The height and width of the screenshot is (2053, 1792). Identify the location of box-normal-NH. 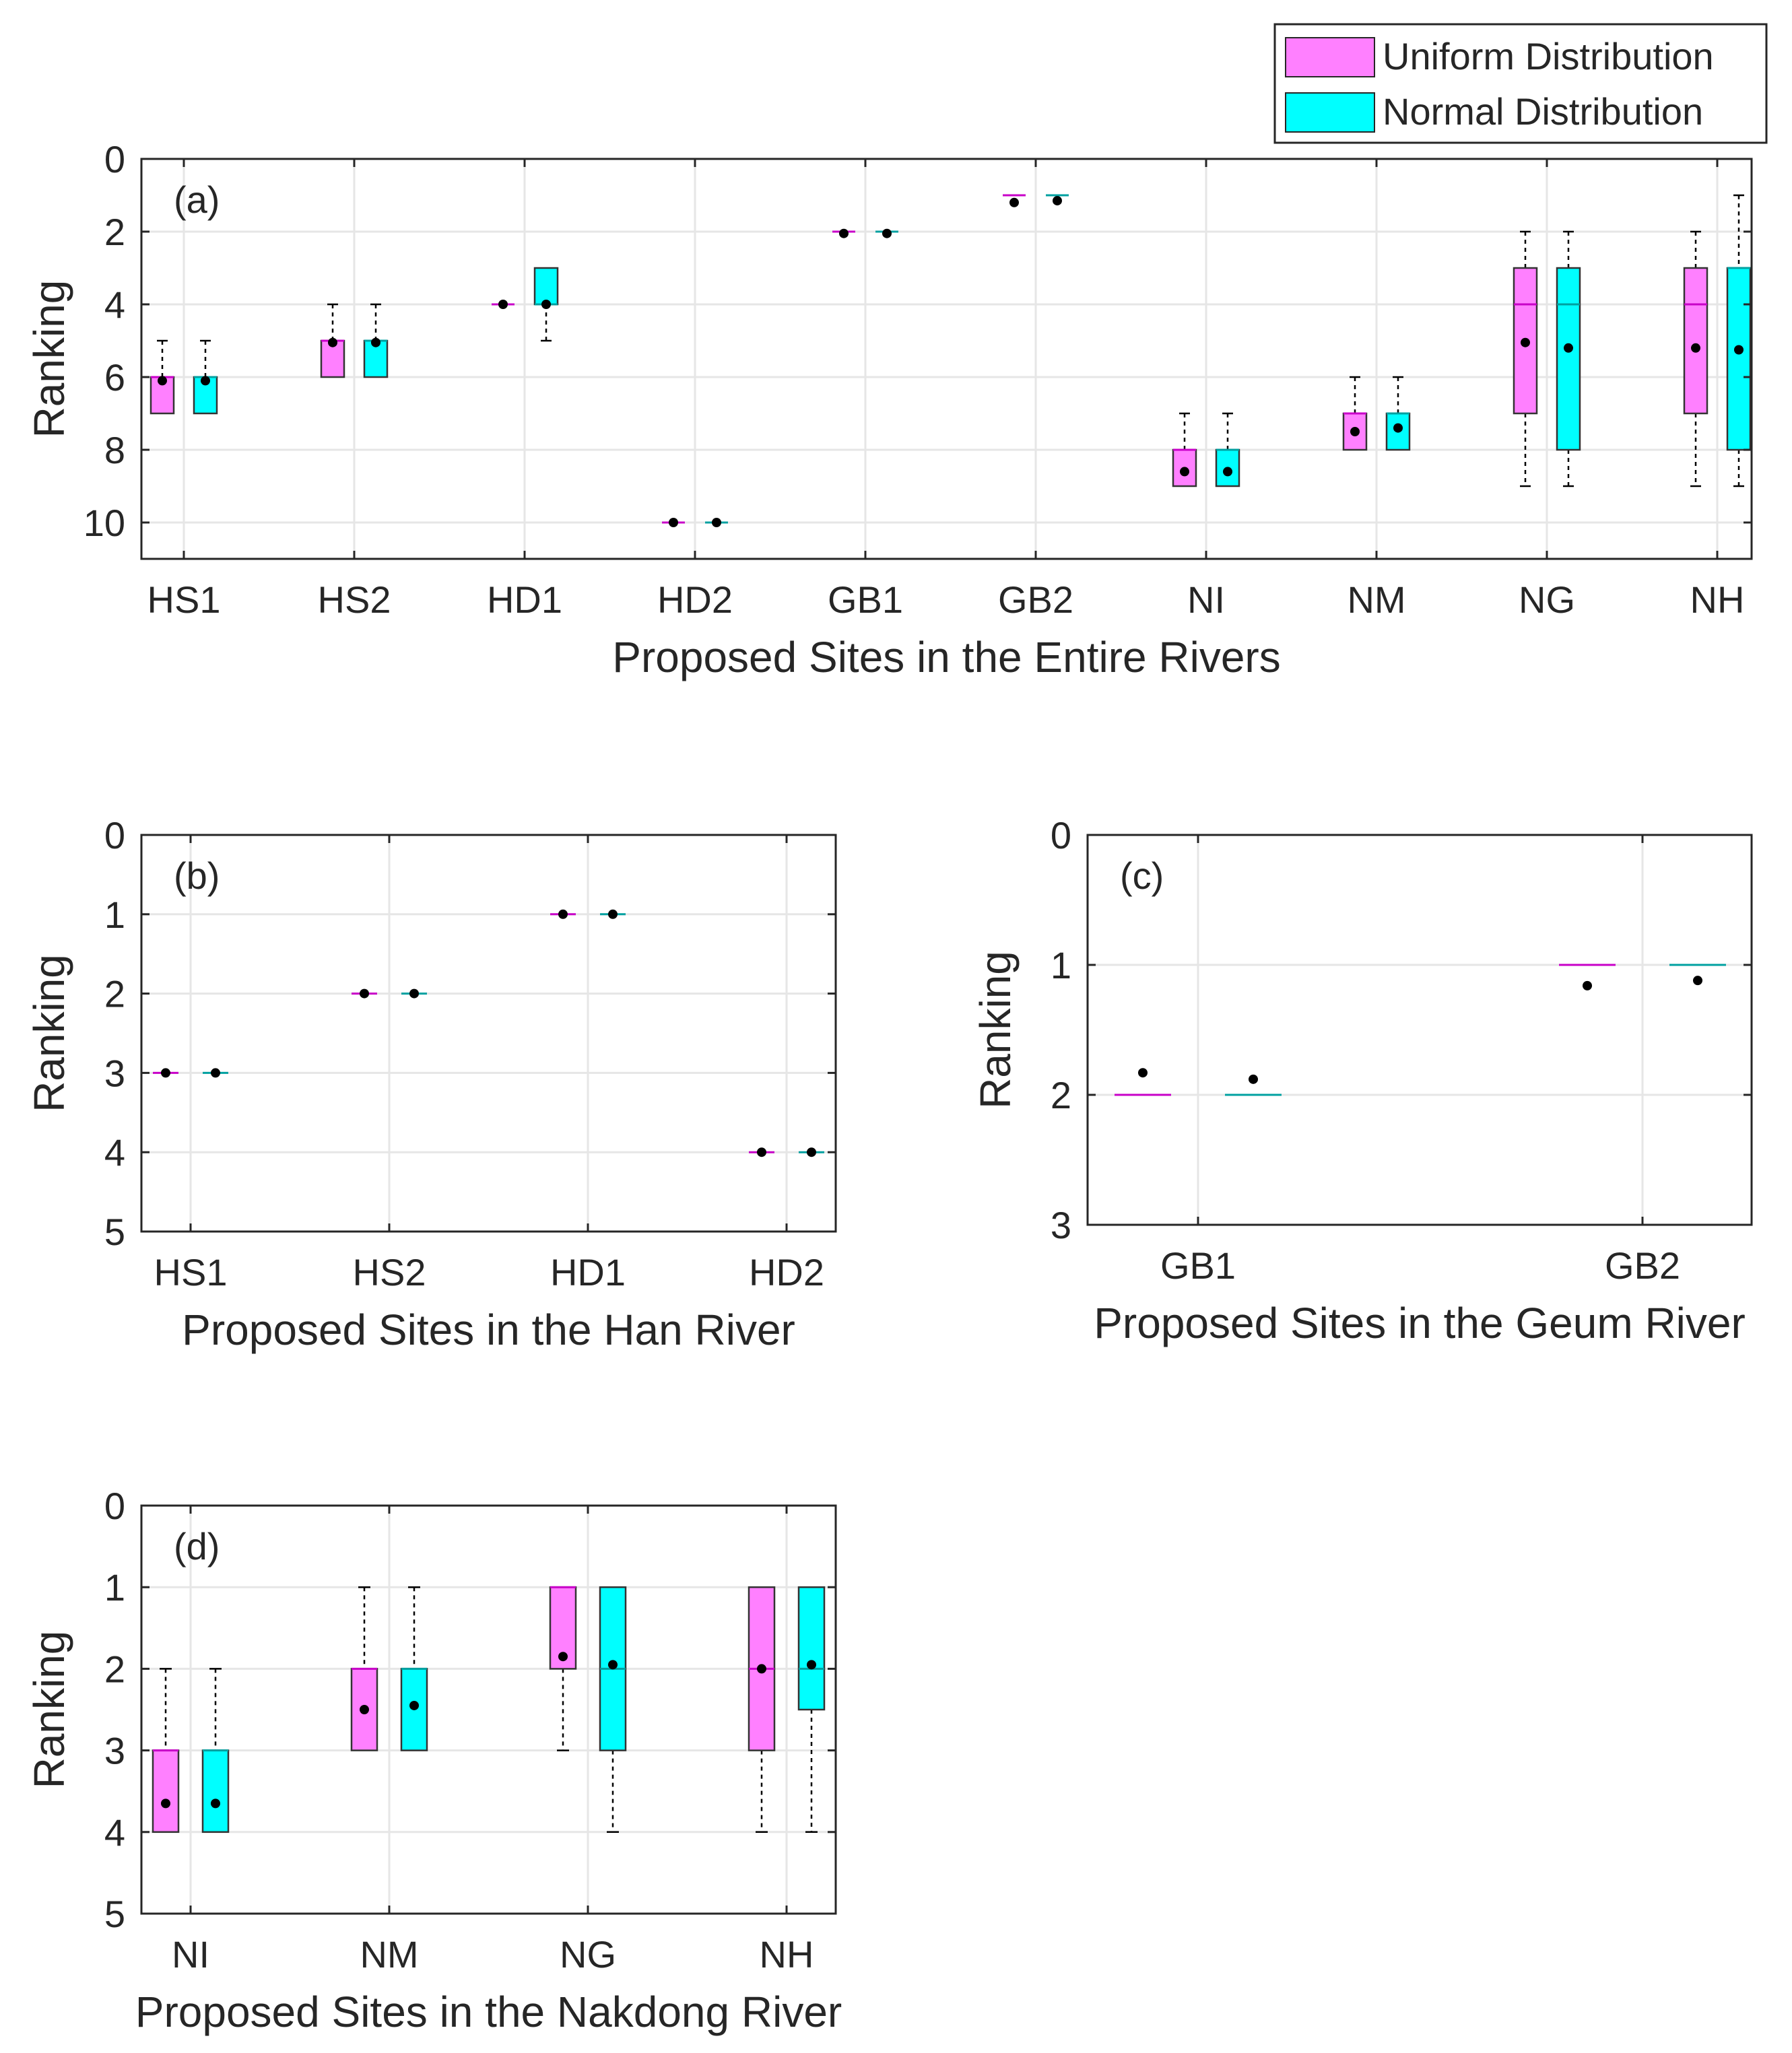
(1739, 340).